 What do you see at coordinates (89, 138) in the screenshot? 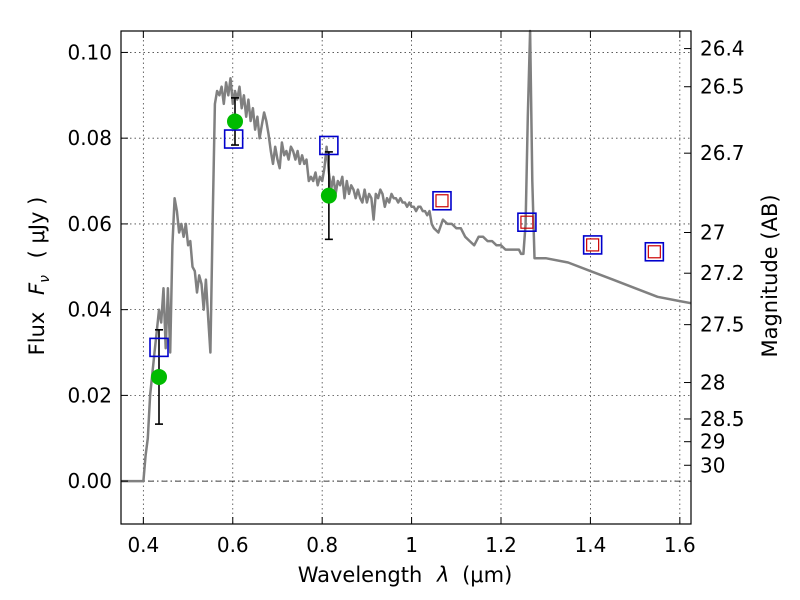
I see `y-tick-label: 0.08` at bounding box center [89, 138].